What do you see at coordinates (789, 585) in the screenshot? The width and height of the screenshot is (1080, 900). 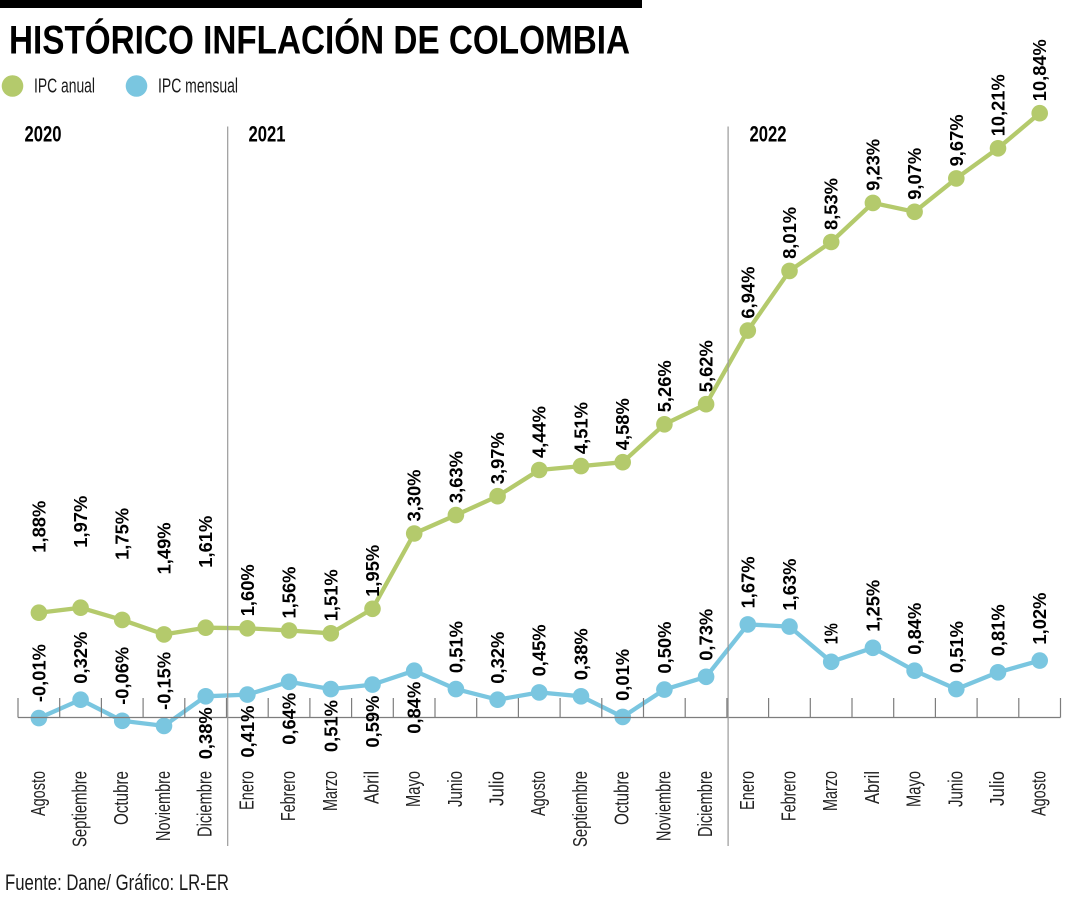 I see `svg-text: 1,63%` at bounding box center [789, 585].